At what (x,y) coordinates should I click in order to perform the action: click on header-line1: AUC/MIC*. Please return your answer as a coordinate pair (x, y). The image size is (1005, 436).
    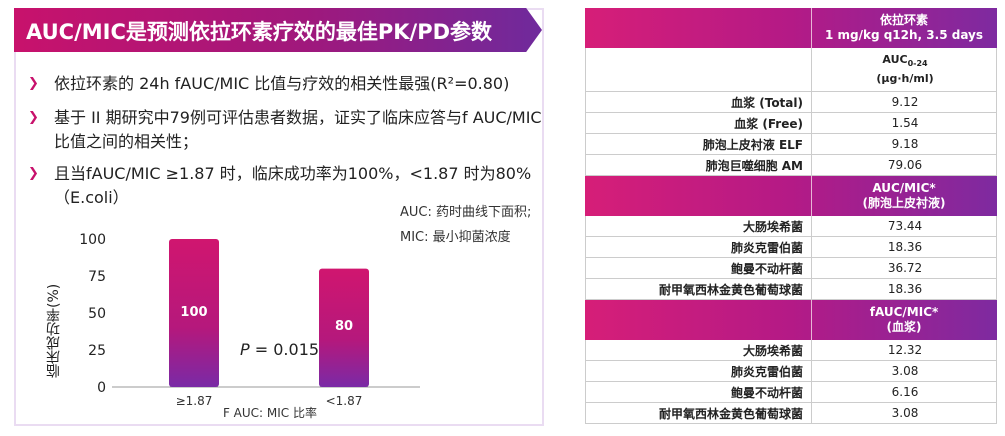
    Looking at the image, I should click on (904, 188).